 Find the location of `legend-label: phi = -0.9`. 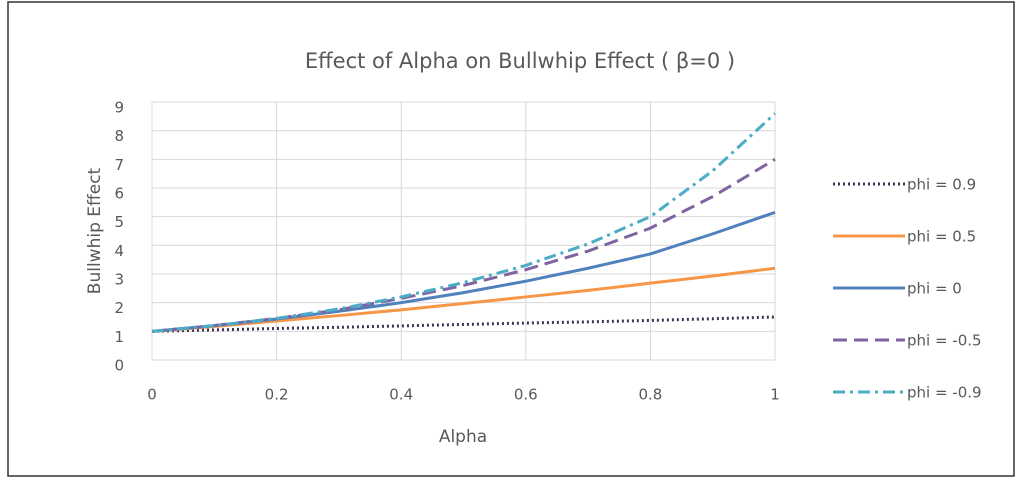

legend-label: phi = -0.9 is located at coordinates (944, 393).